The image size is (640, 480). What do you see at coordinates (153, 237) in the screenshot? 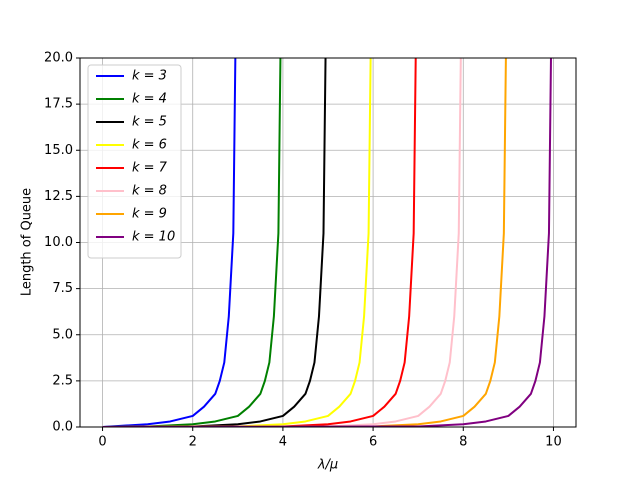
I see `legend-label: k = 10` at bounding box center [153, 237].